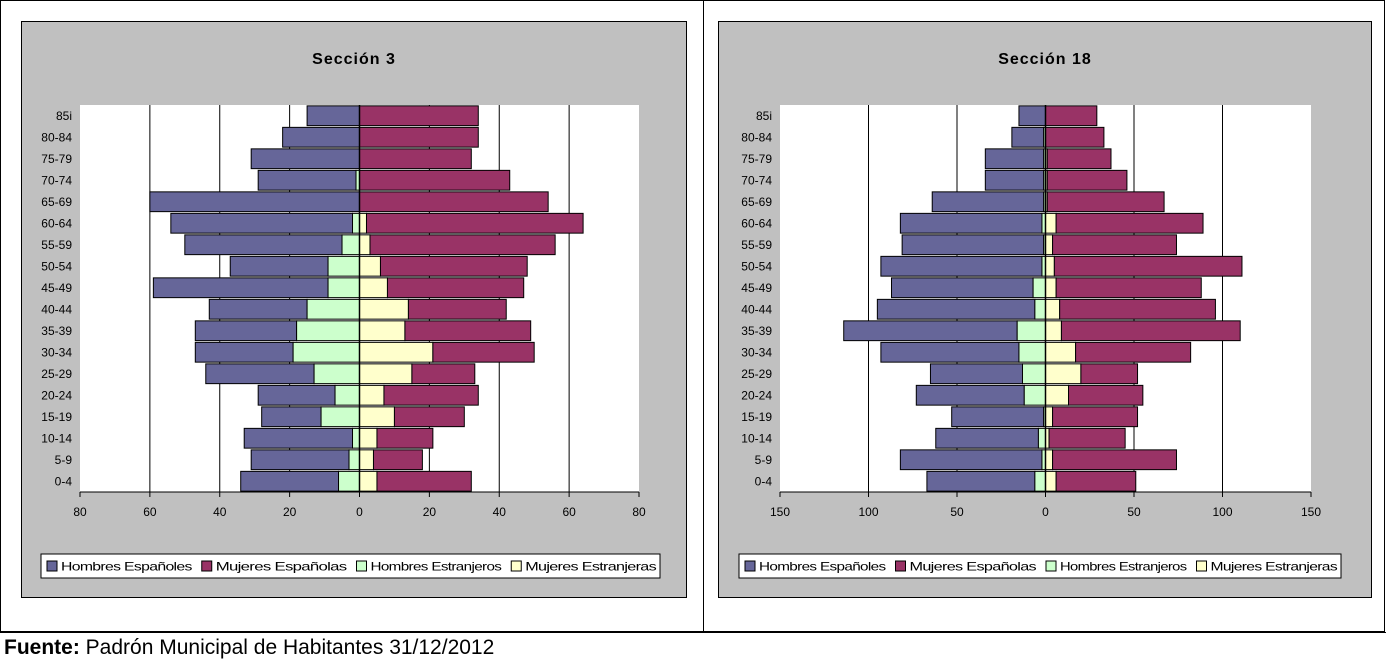  What do you see at coordinates (756, 288) in the screenshot?
I see `y-tick-label: 45-49` at bounding box center [756, 288].